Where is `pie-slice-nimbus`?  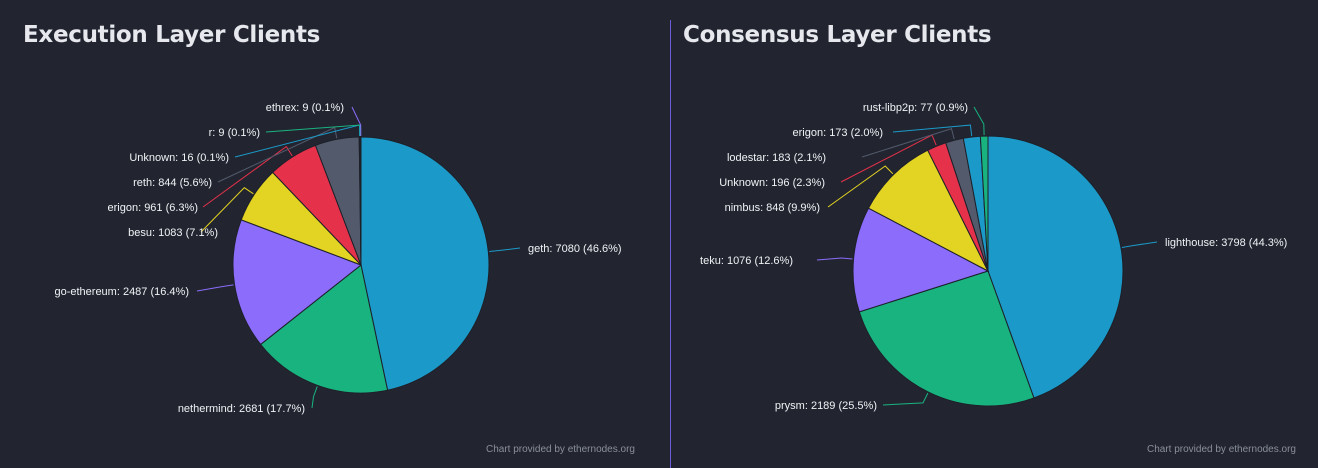 pie-slice-nimbus is located at coordinates (928, 211).